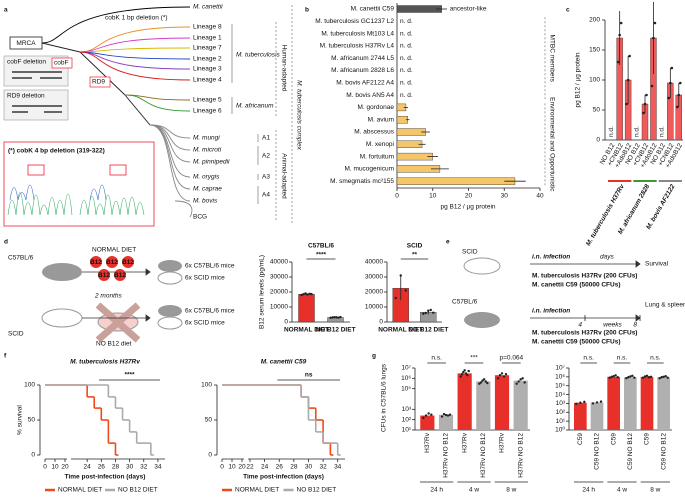 The height and width of the screenshot is (501, 685). I want to click on significance: **, so click(415, 255).